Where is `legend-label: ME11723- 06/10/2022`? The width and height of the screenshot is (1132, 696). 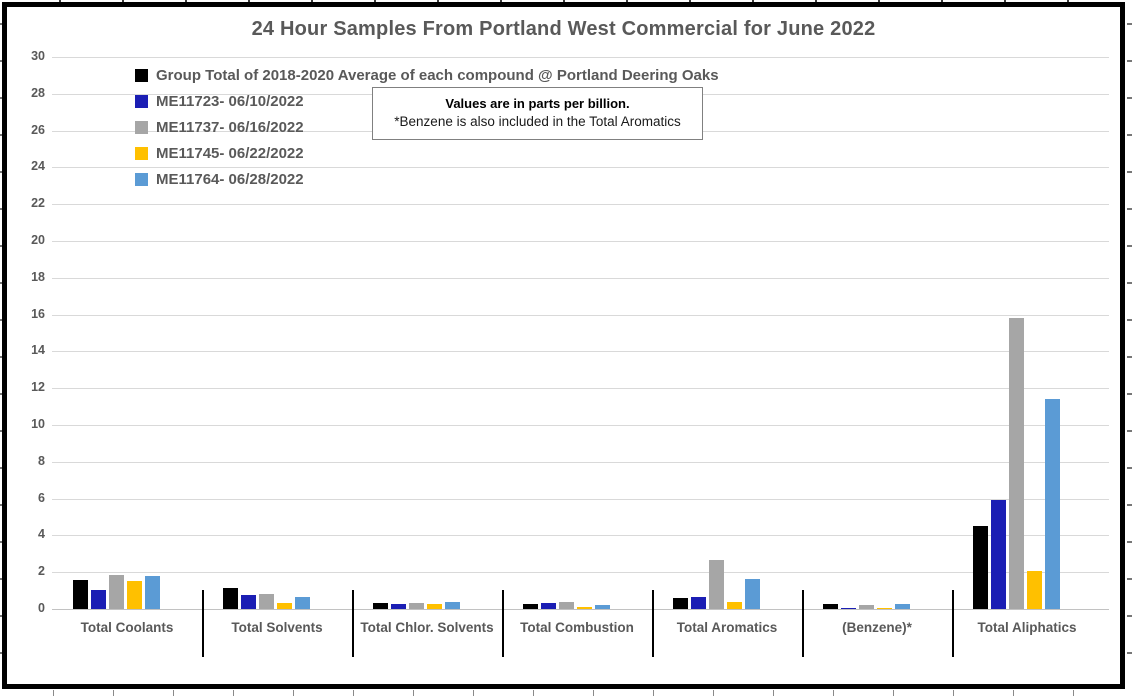
legend-label: ME11723- 06/10/2022 is located at coordinates (230, 101).